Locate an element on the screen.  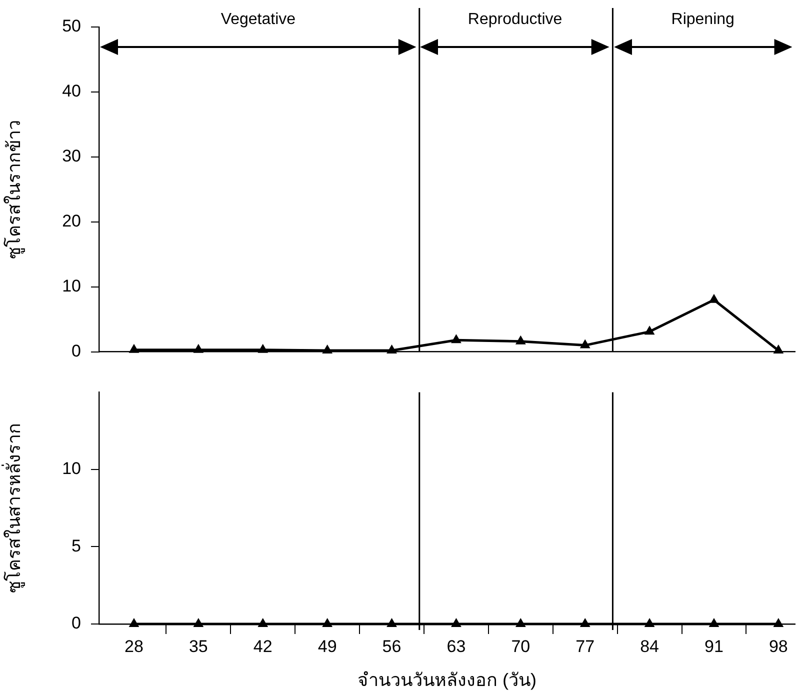
annotation: Reproductive is located at coordinates (515, 20).